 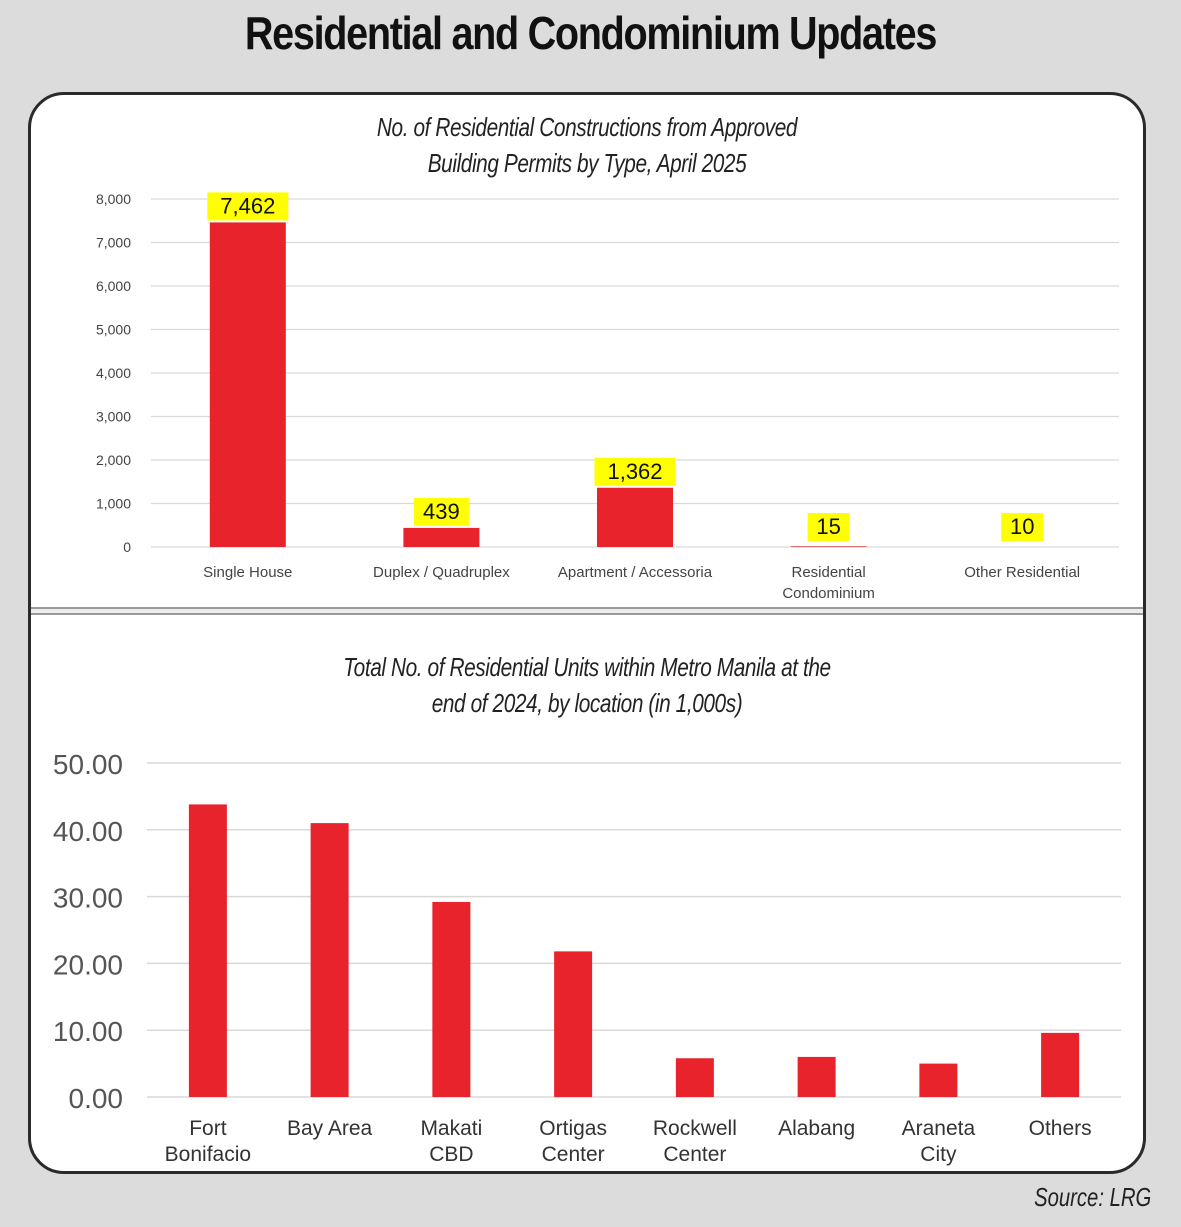 I want to click on chart2-category-label: Alabang, so click(x=816, y=1128).